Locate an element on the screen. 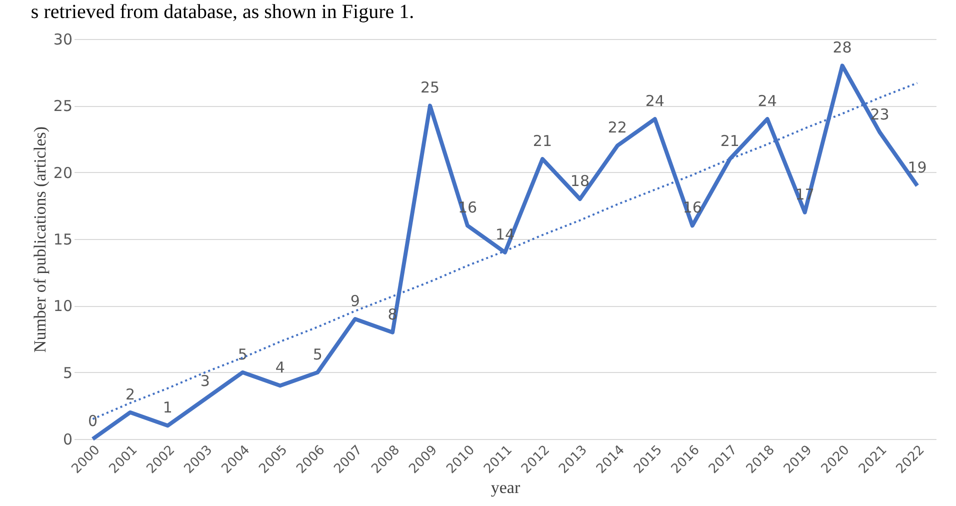 The width and height of the screenshot is (956, 506). data-label: 28 is located at coordinates (842, 47).